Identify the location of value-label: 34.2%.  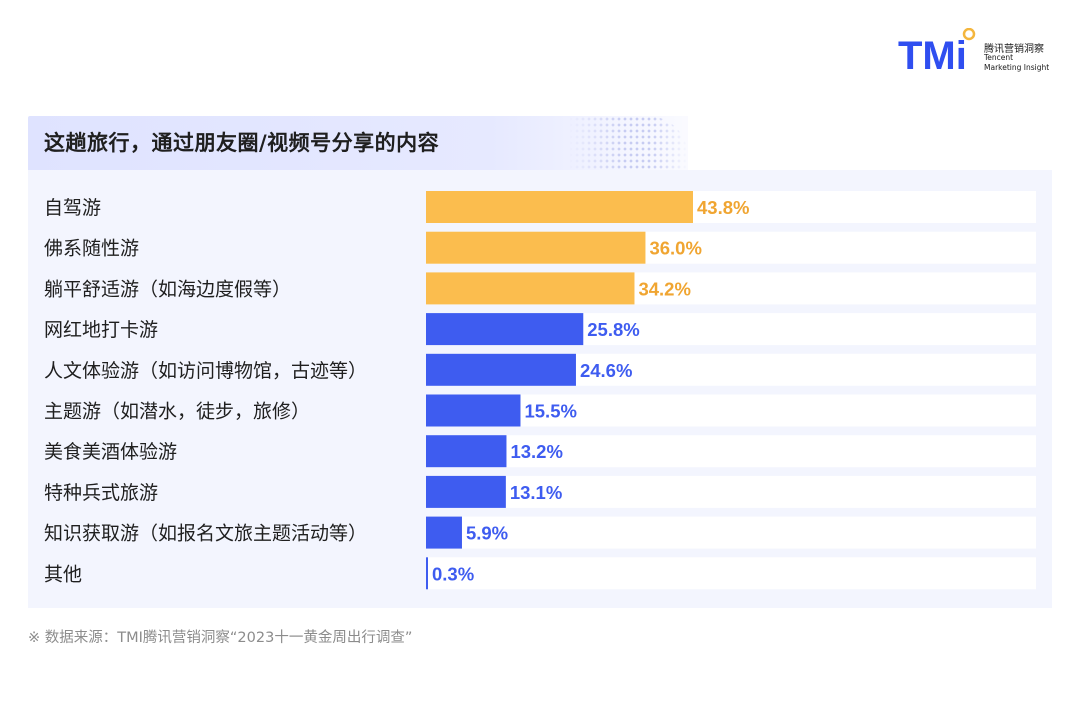
(664, 288).